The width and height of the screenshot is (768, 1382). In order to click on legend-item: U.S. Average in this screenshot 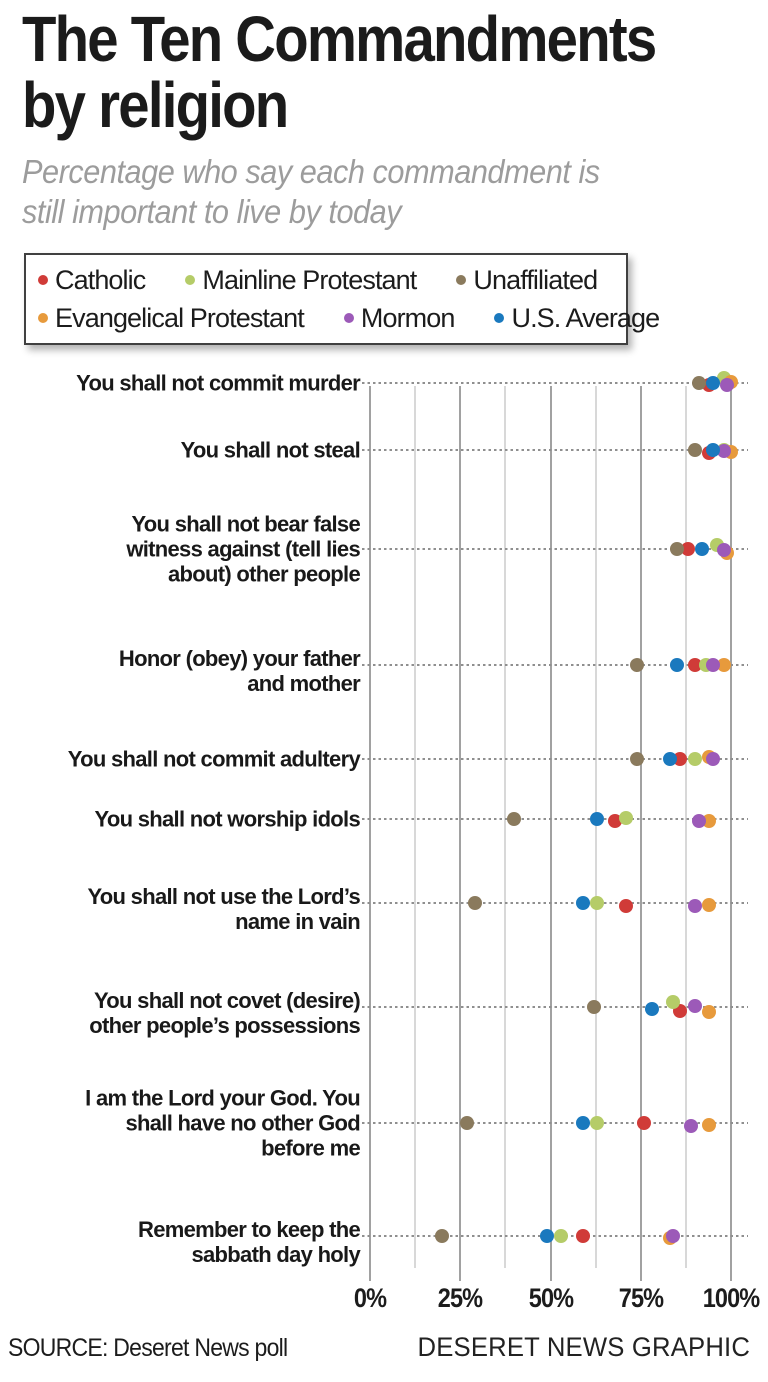, I will do `click(577, 318)`.